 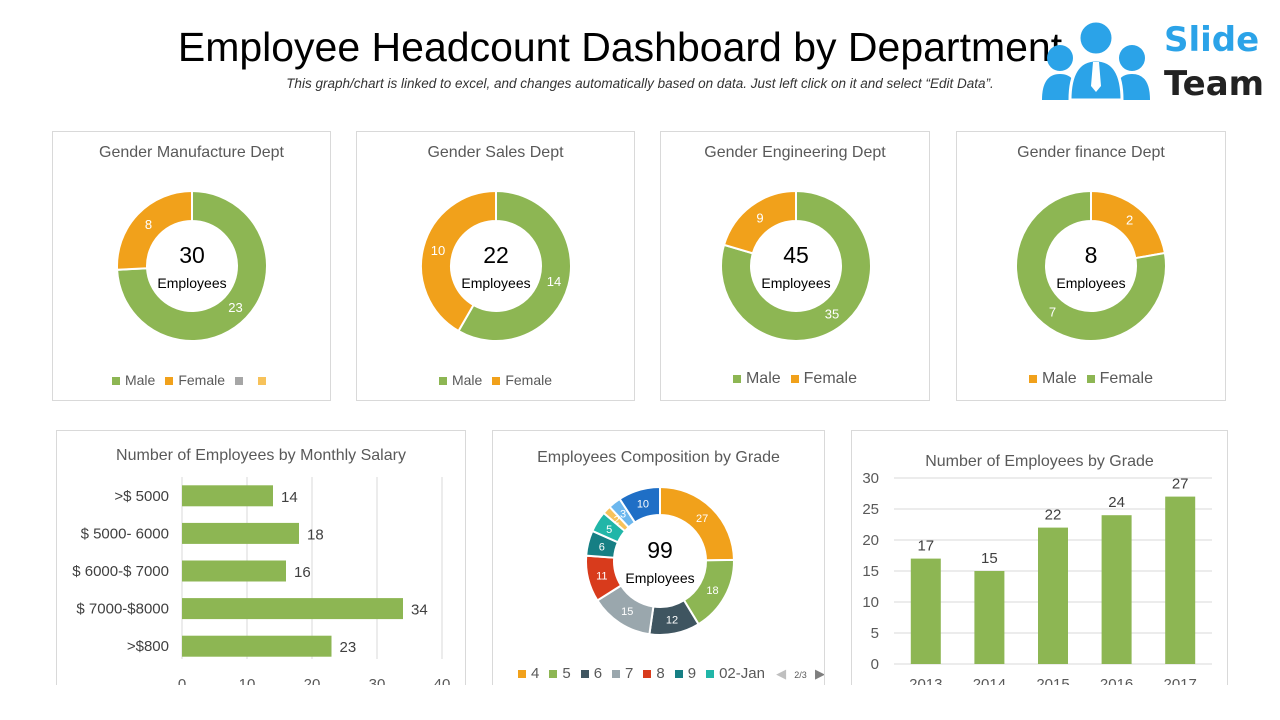 What do you see at coordinates (560, 673) in the screenshot?
I see `legend-item: 5` at bounding box center [560, 673].